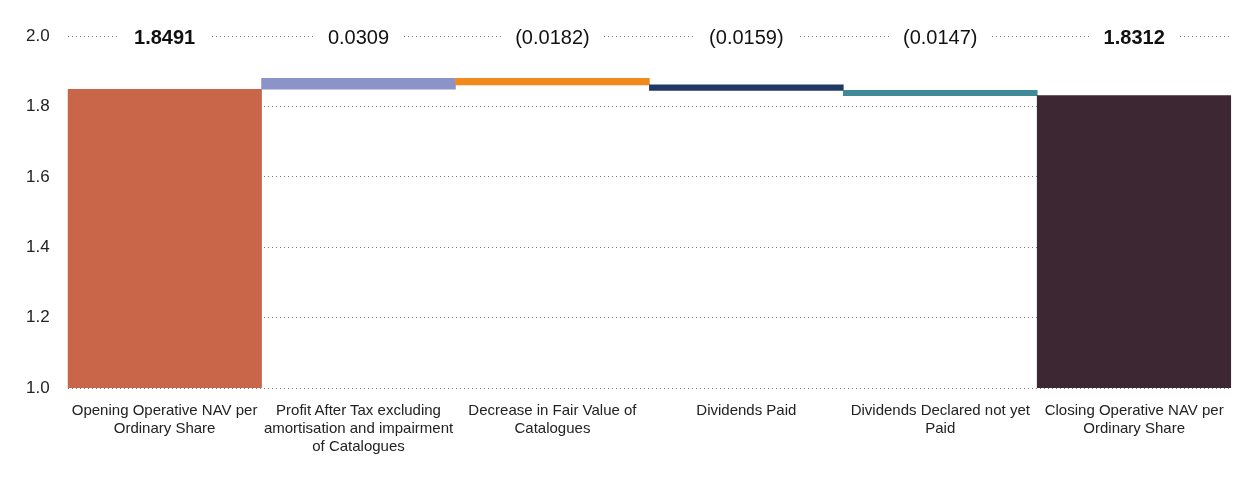 Image resolution: width=1246 pixels, height=478 pixels. I want to click on y-tick-label: 1.6, so click(37, 176).